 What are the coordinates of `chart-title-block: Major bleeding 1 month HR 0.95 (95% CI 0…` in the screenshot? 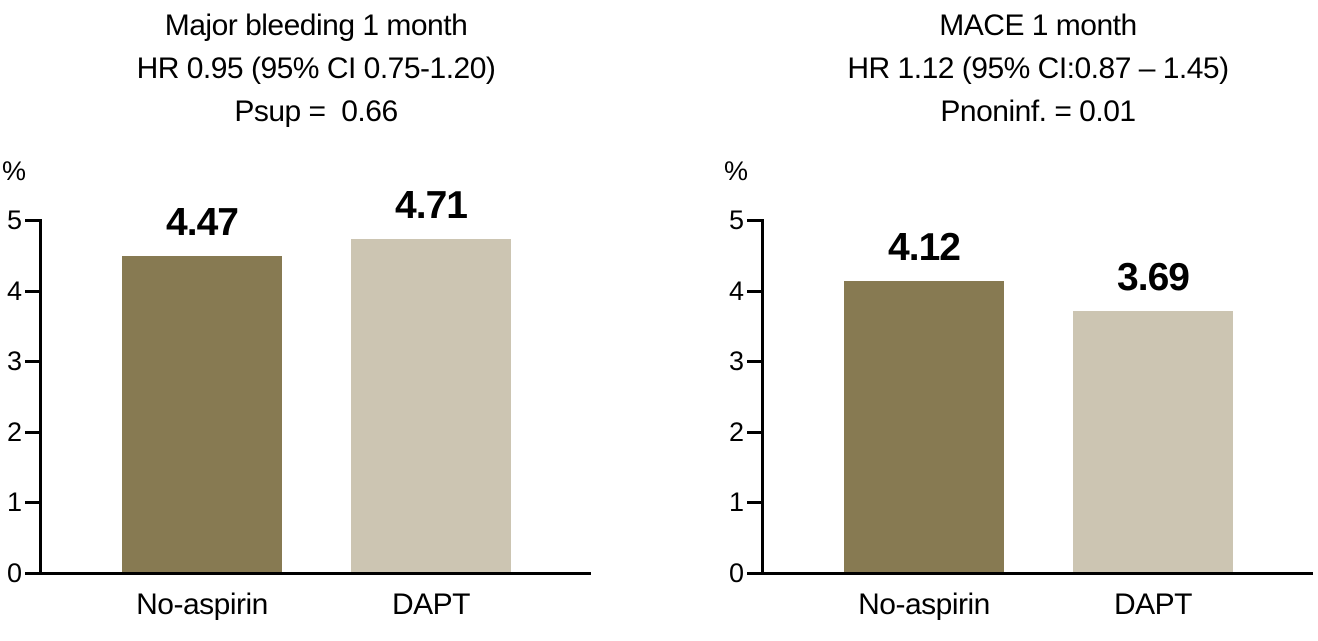 It's located at (316, 68).